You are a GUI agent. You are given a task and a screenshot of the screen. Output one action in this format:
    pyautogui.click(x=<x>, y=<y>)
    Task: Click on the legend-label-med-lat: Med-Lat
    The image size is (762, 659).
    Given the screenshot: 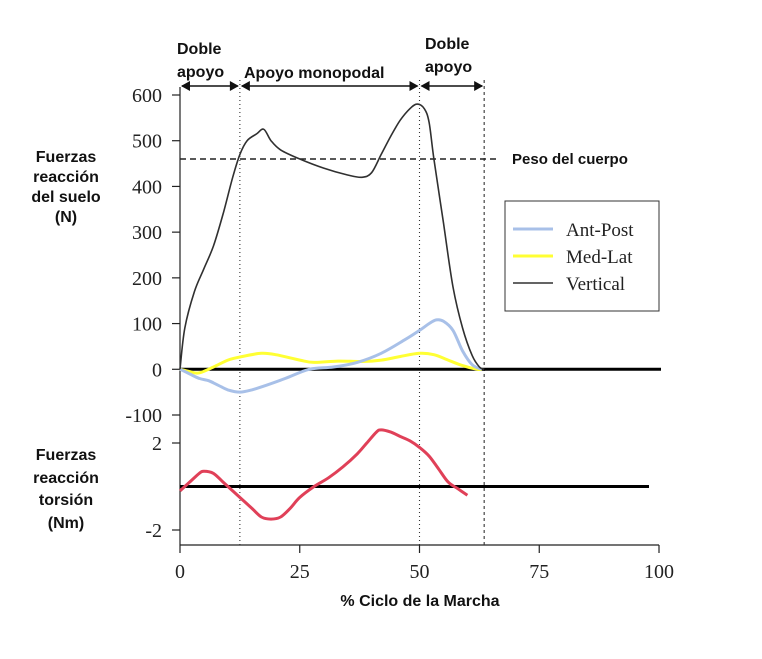 What is the action you would take?
    pyautogui.click(x=599, y=257)
    